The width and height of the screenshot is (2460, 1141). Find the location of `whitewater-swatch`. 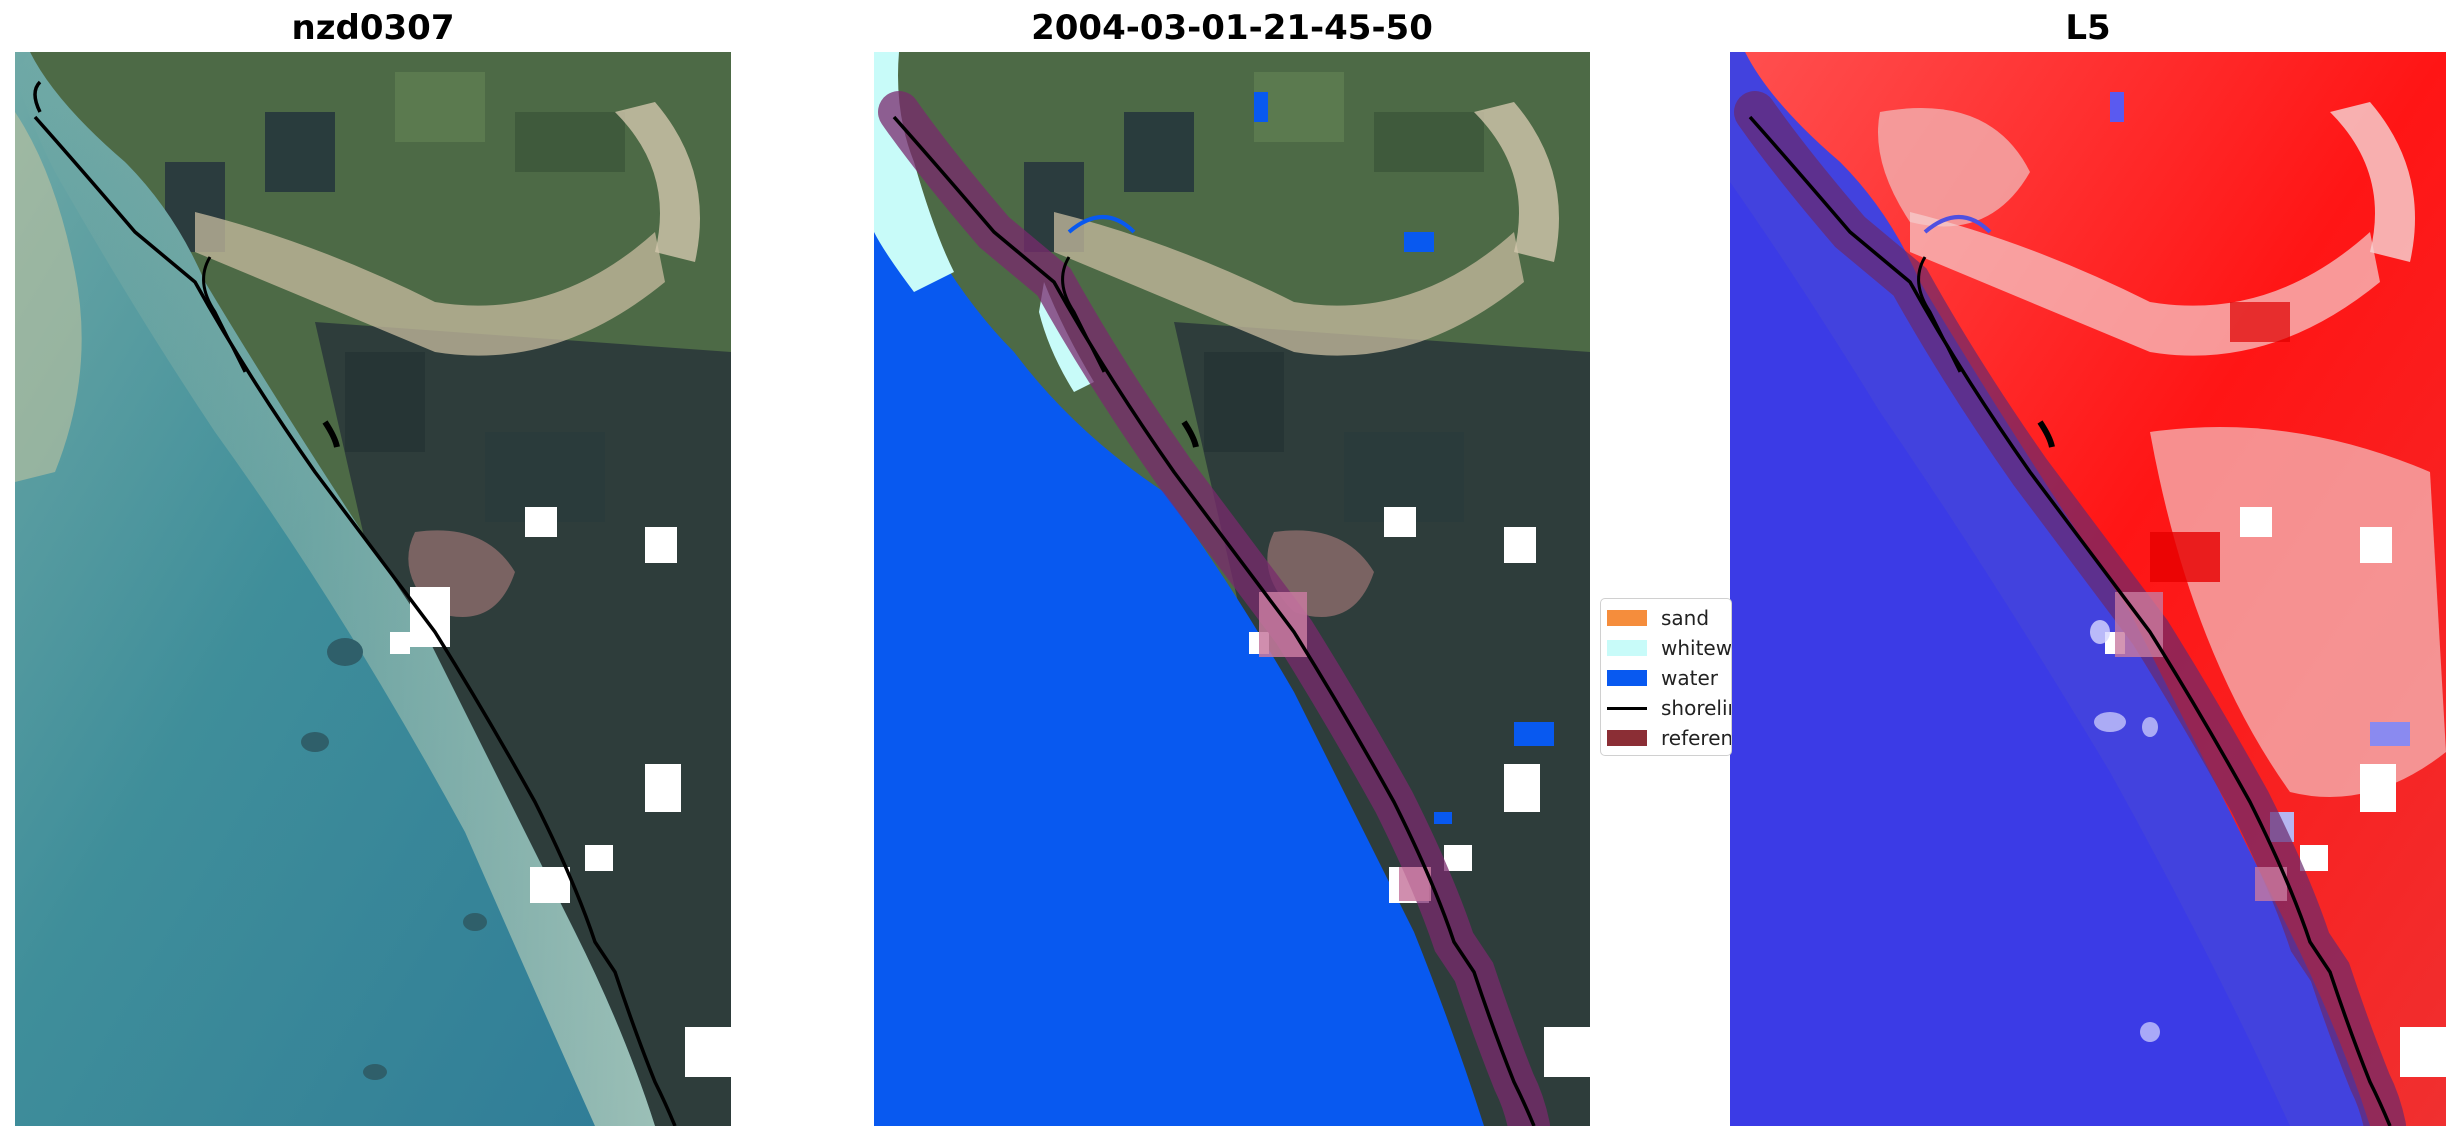

whitewater-swatch is located at coordinates (1627, 648).